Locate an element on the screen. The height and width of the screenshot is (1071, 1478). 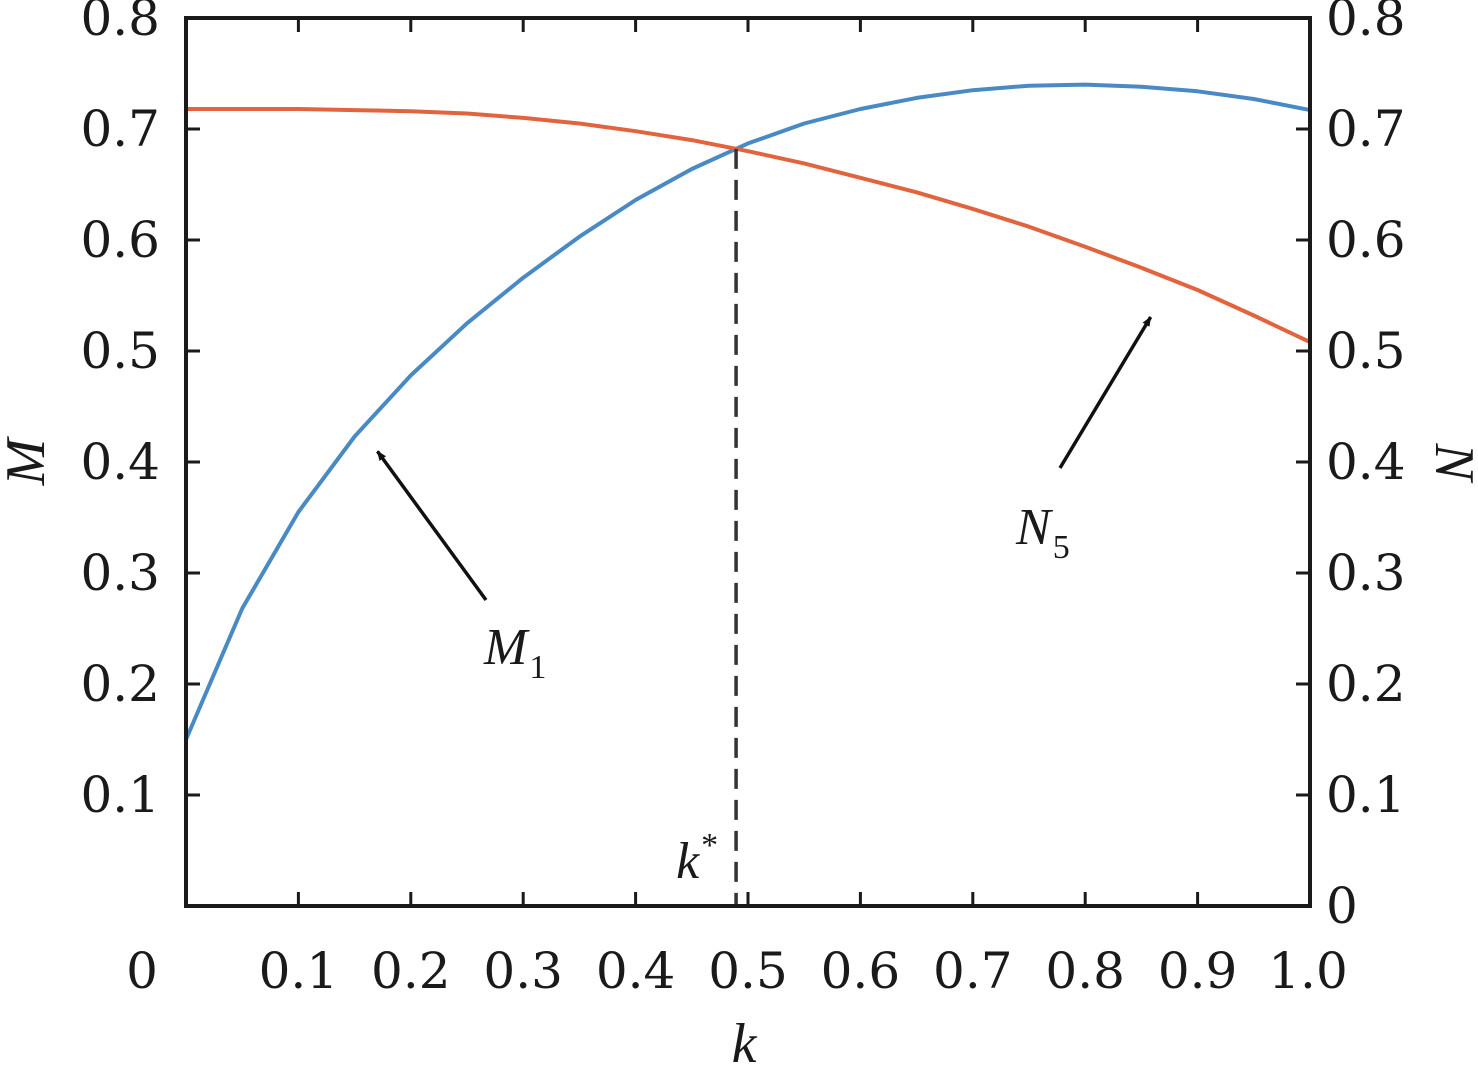
y-tick-label-left: 0.7 is located at coordinates (120, 129).